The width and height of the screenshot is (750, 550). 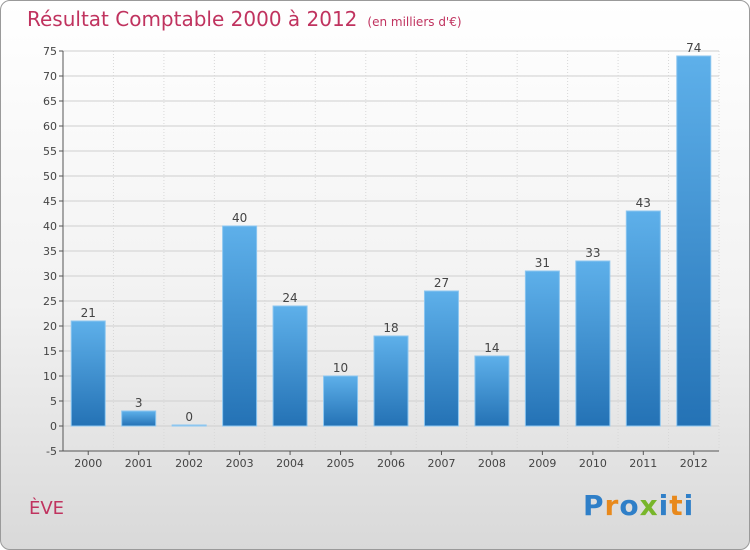 What do you see at coordinates (189, 463) in the screenshot?
I see `x-tick-label-2002: 2002` at bounding box center [189, 463].